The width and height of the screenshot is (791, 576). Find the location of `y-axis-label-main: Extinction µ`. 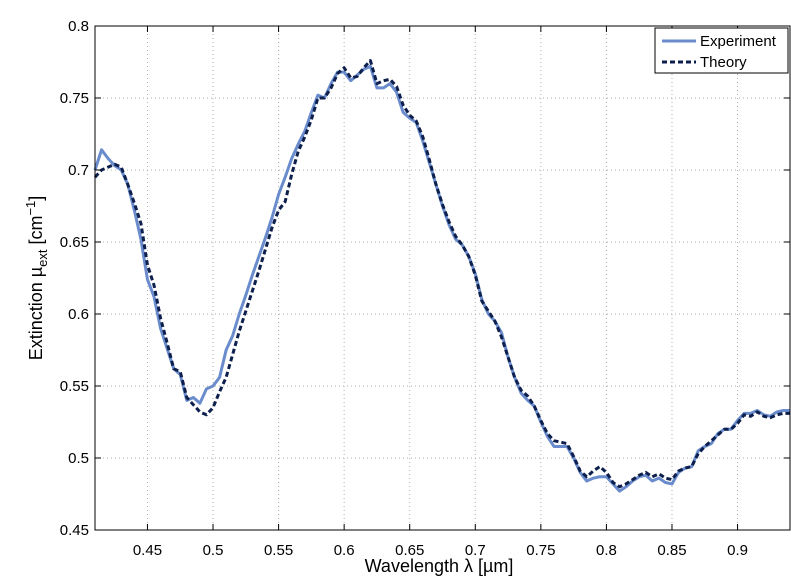

y-axis-label-main: Extinction µ is located at coordinates (36, 313).